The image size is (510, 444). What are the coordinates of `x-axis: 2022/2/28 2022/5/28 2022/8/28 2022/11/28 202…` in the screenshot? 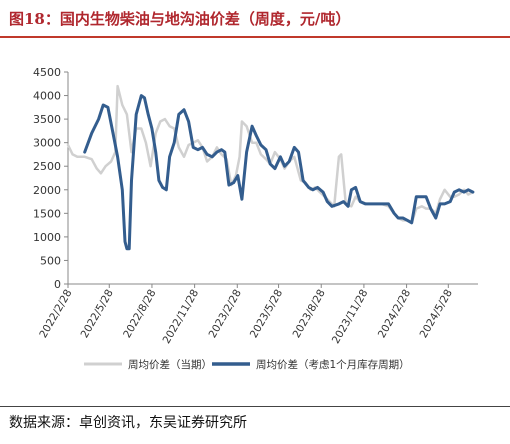 It's located at (257, 314).